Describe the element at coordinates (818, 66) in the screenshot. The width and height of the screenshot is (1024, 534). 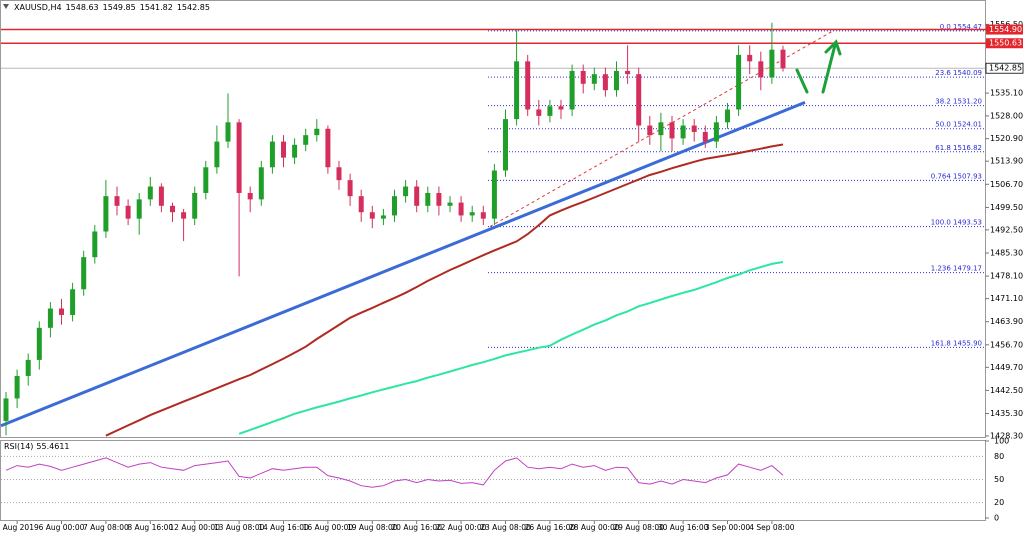
I see `annotation-arrows` at that location.